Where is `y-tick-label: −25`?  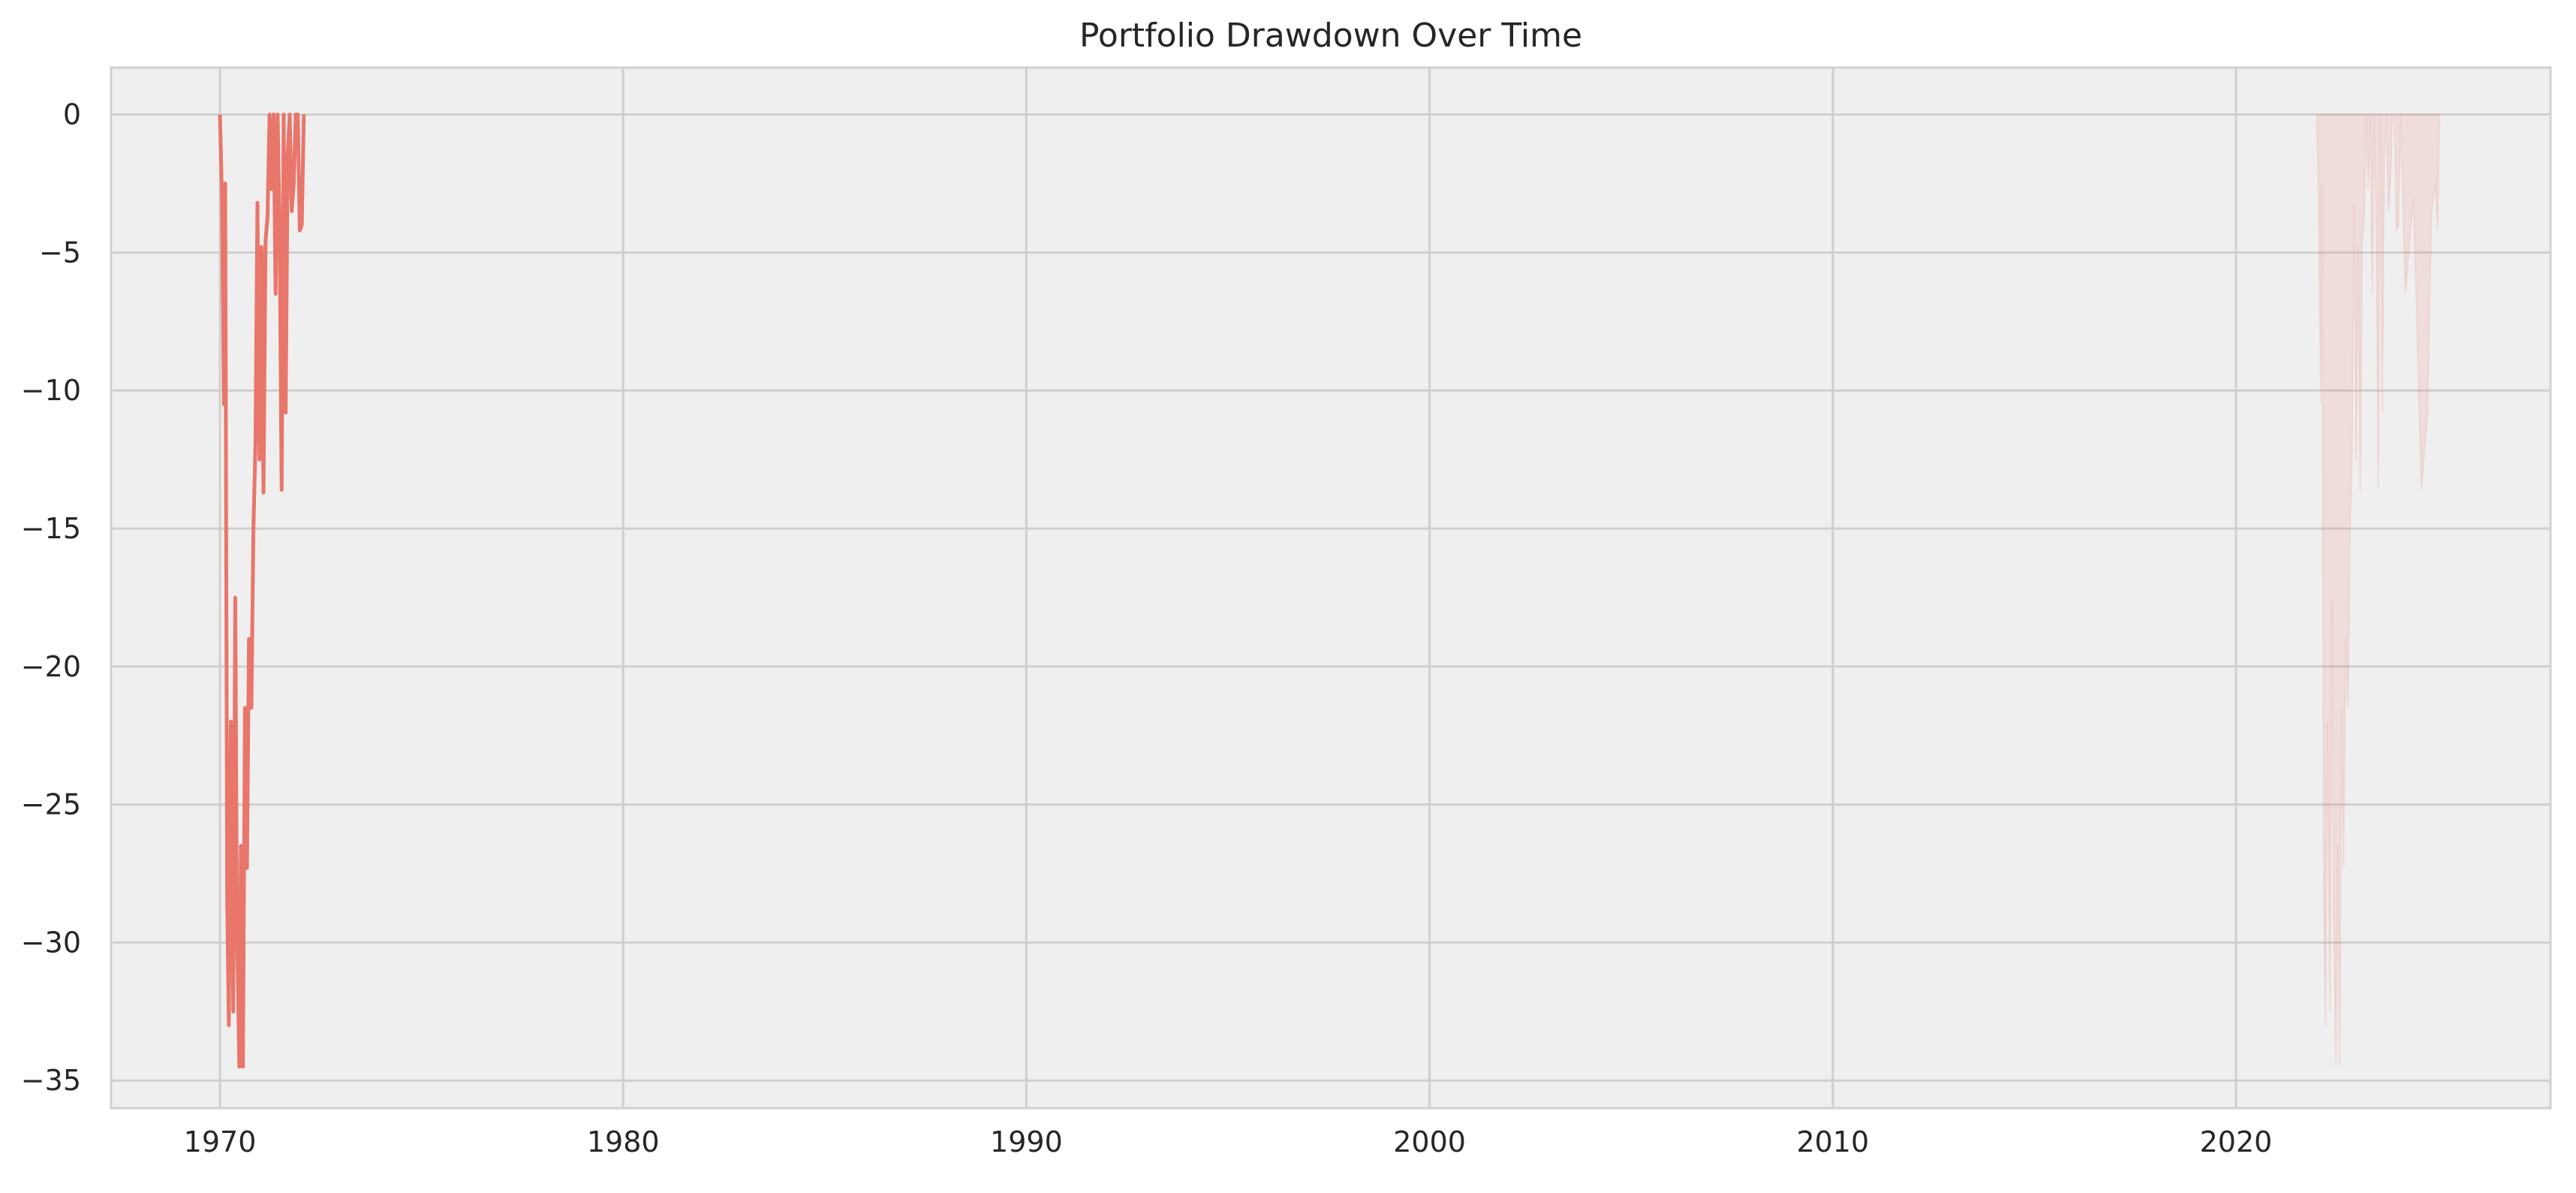
y-tick-label: −25 is located at coordinates (51, 804).